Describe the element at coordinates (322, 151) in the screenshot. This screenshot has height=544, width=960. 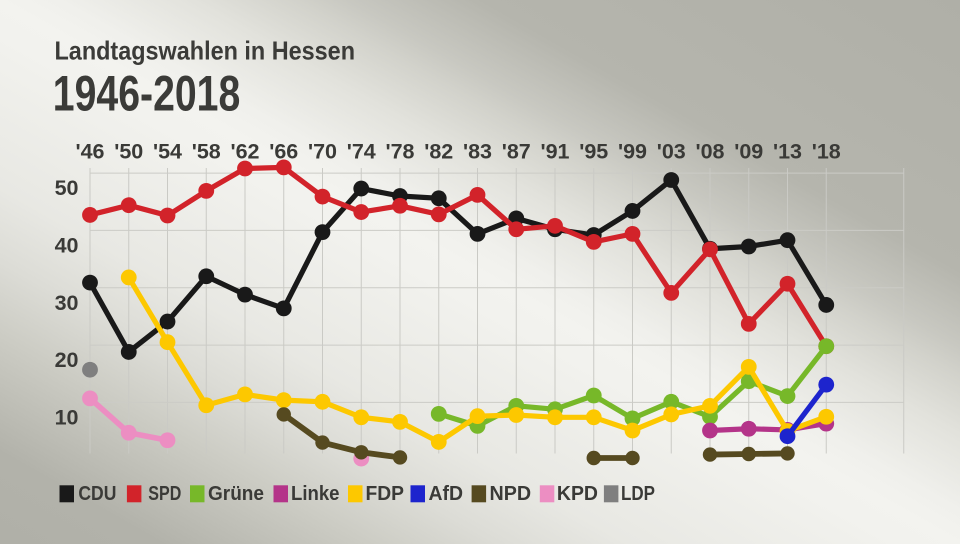
I see `svg-text: '70` at that location.